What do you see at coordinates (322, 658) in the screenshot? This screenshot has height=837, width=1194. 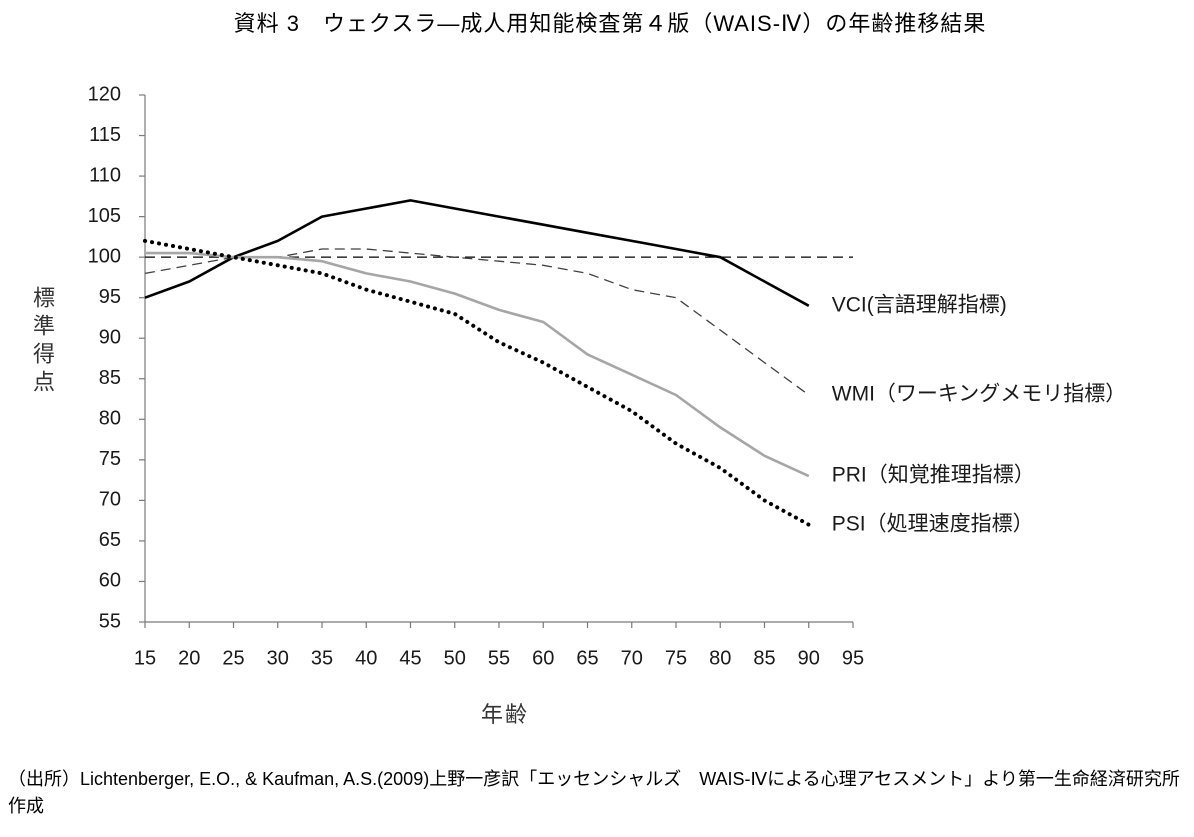 I see `x-tick-label: 35` at bounding box center [322, 658].